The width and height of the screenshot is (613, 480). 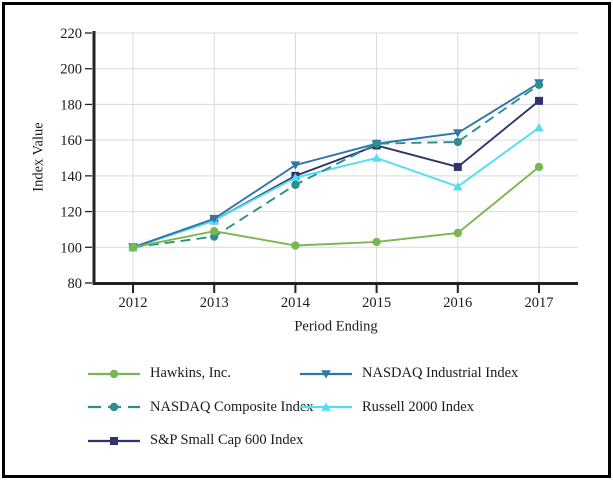 I want to click on legend-item-s-p-small-cap-600-index: S&P Small Cap 600 Index, so click(x=196, y=440).